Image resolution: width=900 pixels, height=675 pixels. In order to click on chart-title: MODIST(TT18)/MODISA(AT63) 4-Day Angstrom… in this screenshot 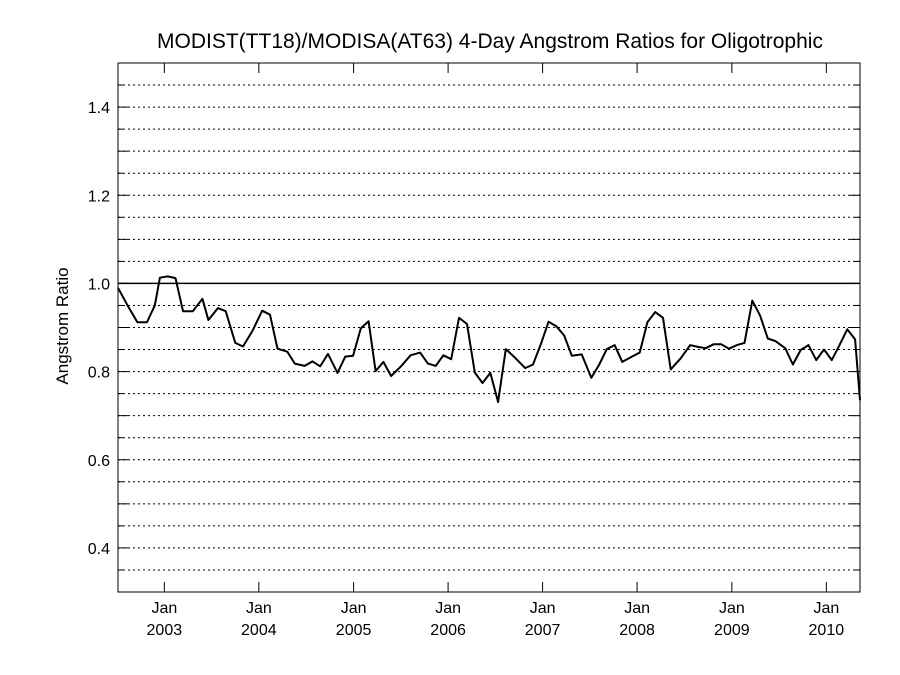, I will do `click(490, 41)`.